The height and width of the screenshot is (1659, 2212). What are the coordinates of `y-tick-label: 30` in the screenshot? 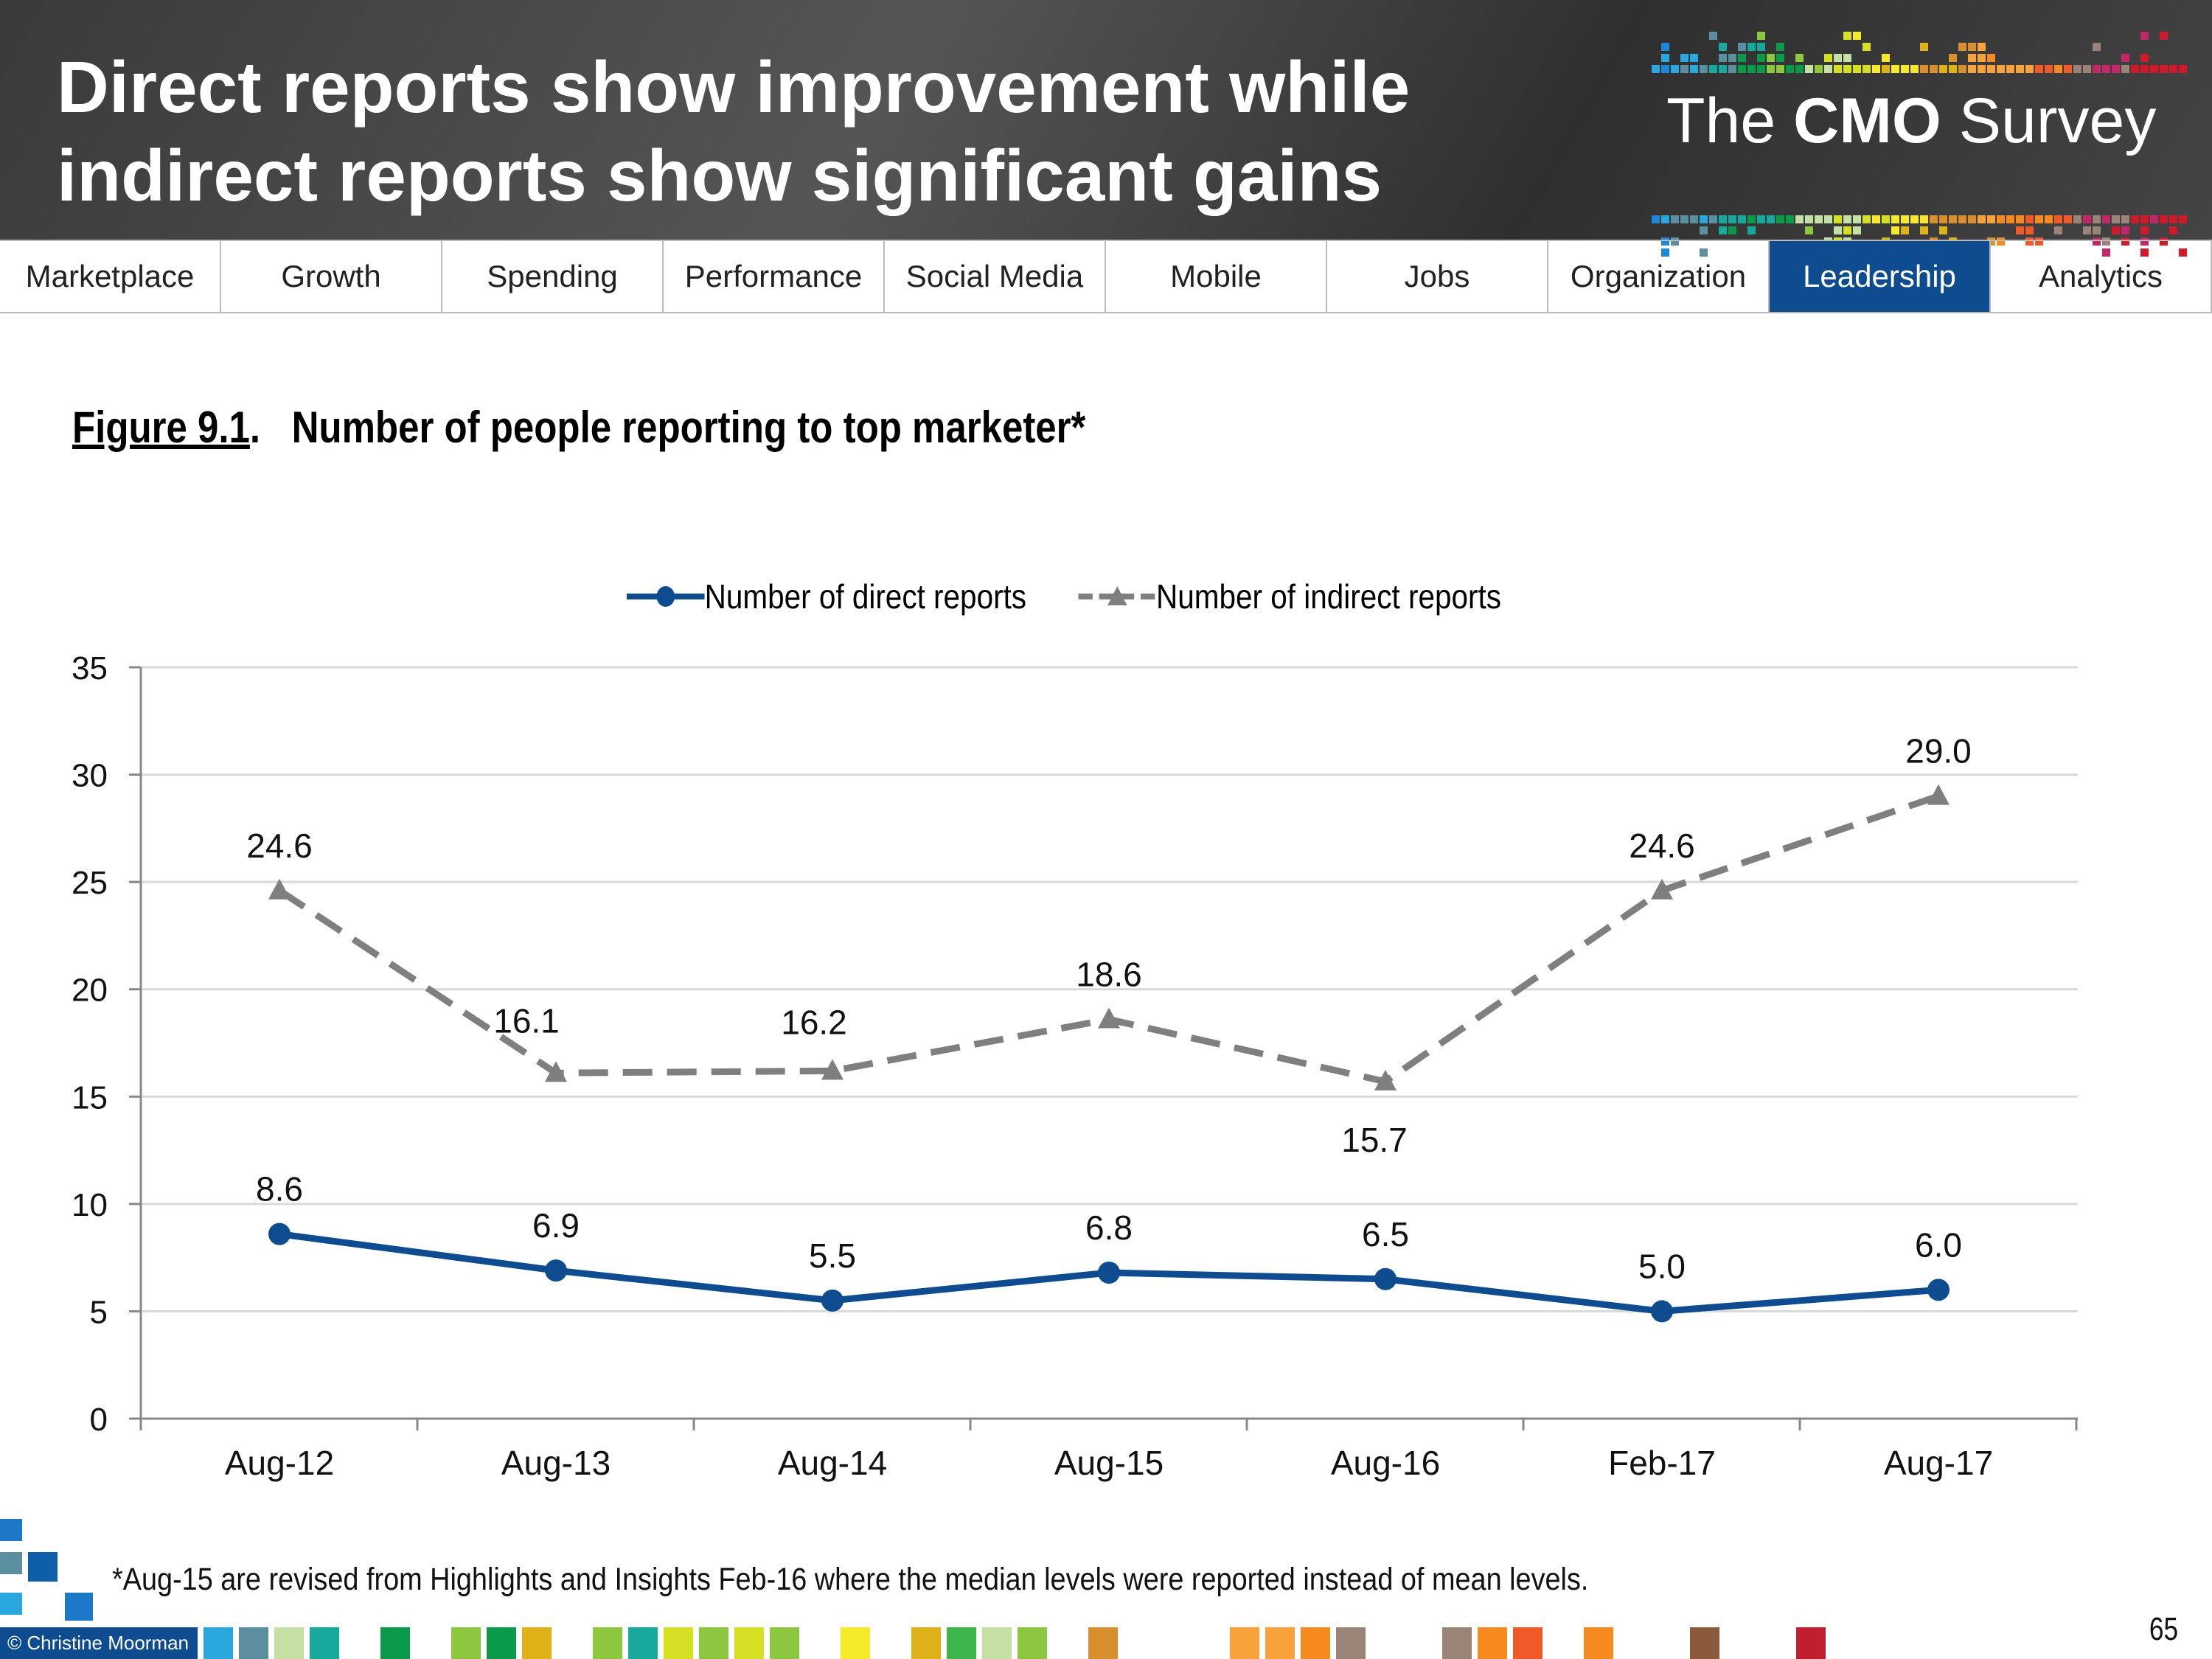 It's located at (90, 776).